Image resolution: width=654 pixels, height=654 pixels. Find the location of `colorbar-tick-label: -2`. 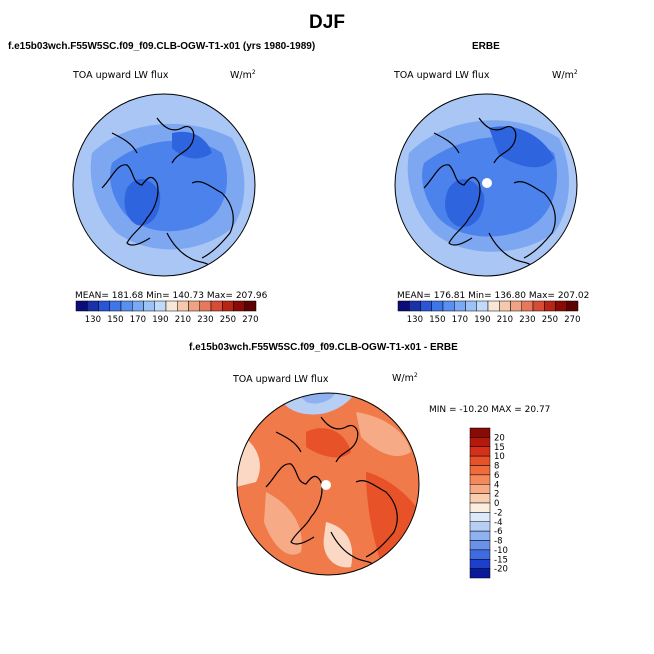

colorbar-tick-label: -2 is located at coordinates (498, 513).